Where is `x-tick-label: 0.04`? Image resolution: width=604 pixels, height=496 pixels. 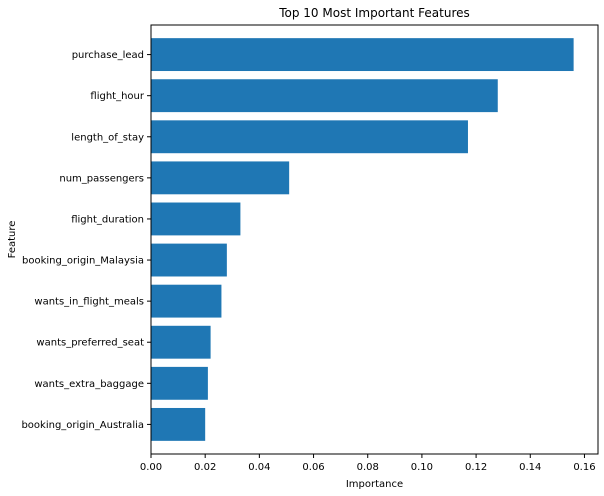 x-tick-label: 0.04 is located at coordinates (259, 467).